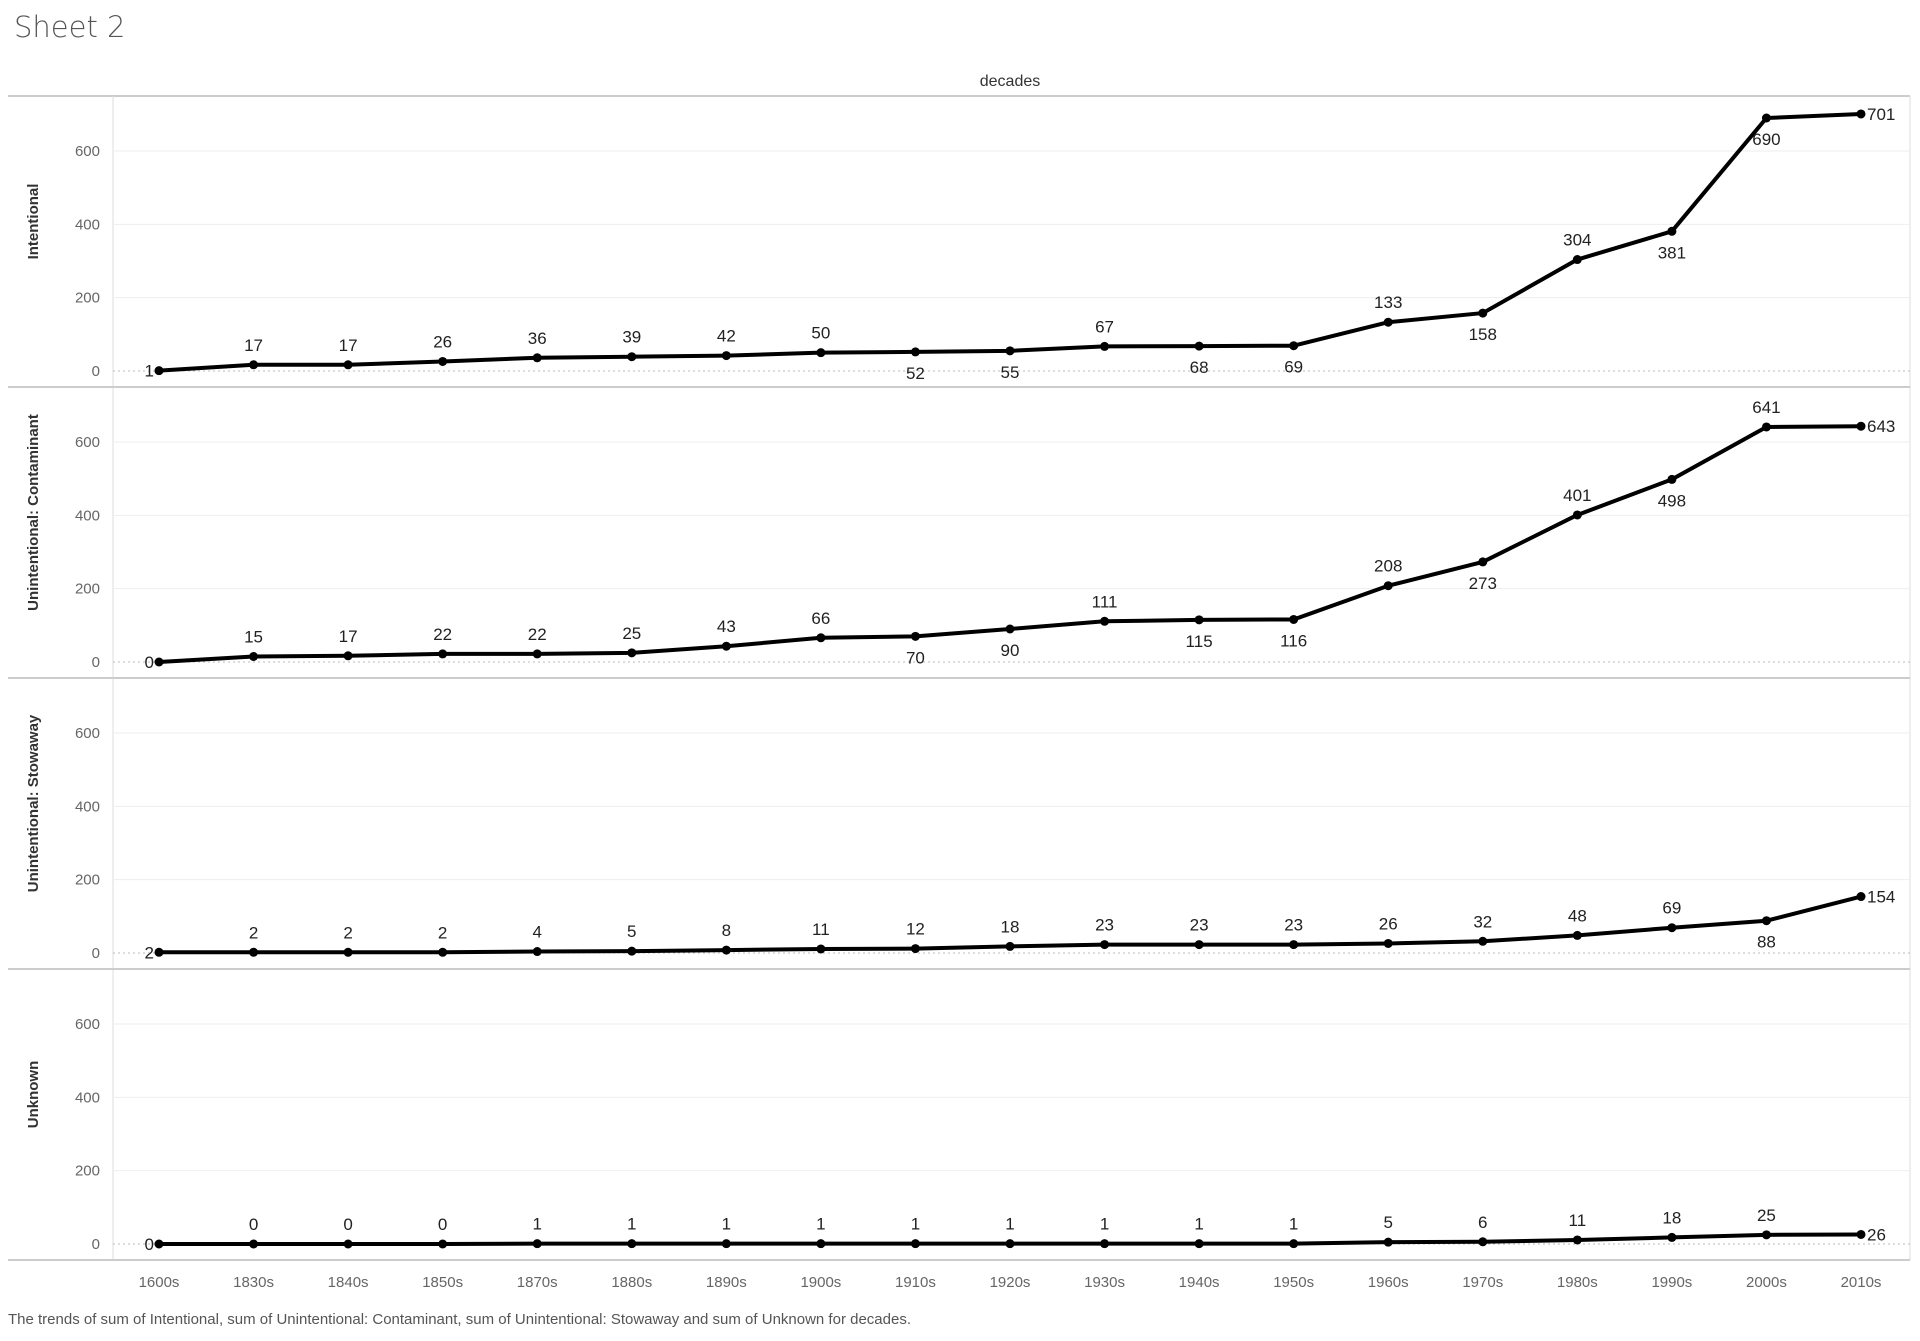  Describe the element at coordinates (1881, 114) in the screenshot. I see `data-label: 701` at that location.